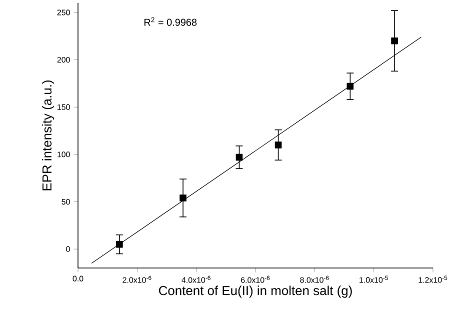 The image size is (474, 314). What do you see at coordinates (255, 292) in the screenshot?
I see `x-axis-title: Content of Eu(II) in molten salt (g)` at bounding box center [255, 292].